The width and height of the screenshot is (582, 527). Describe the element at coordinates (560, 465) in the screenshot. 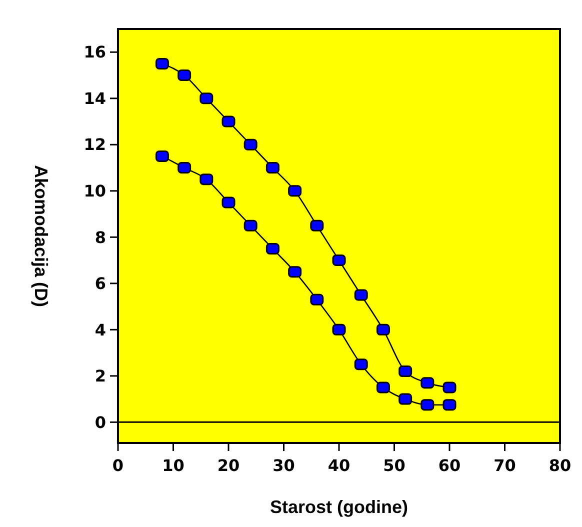

I see `x-tick-label: 80` at that location.